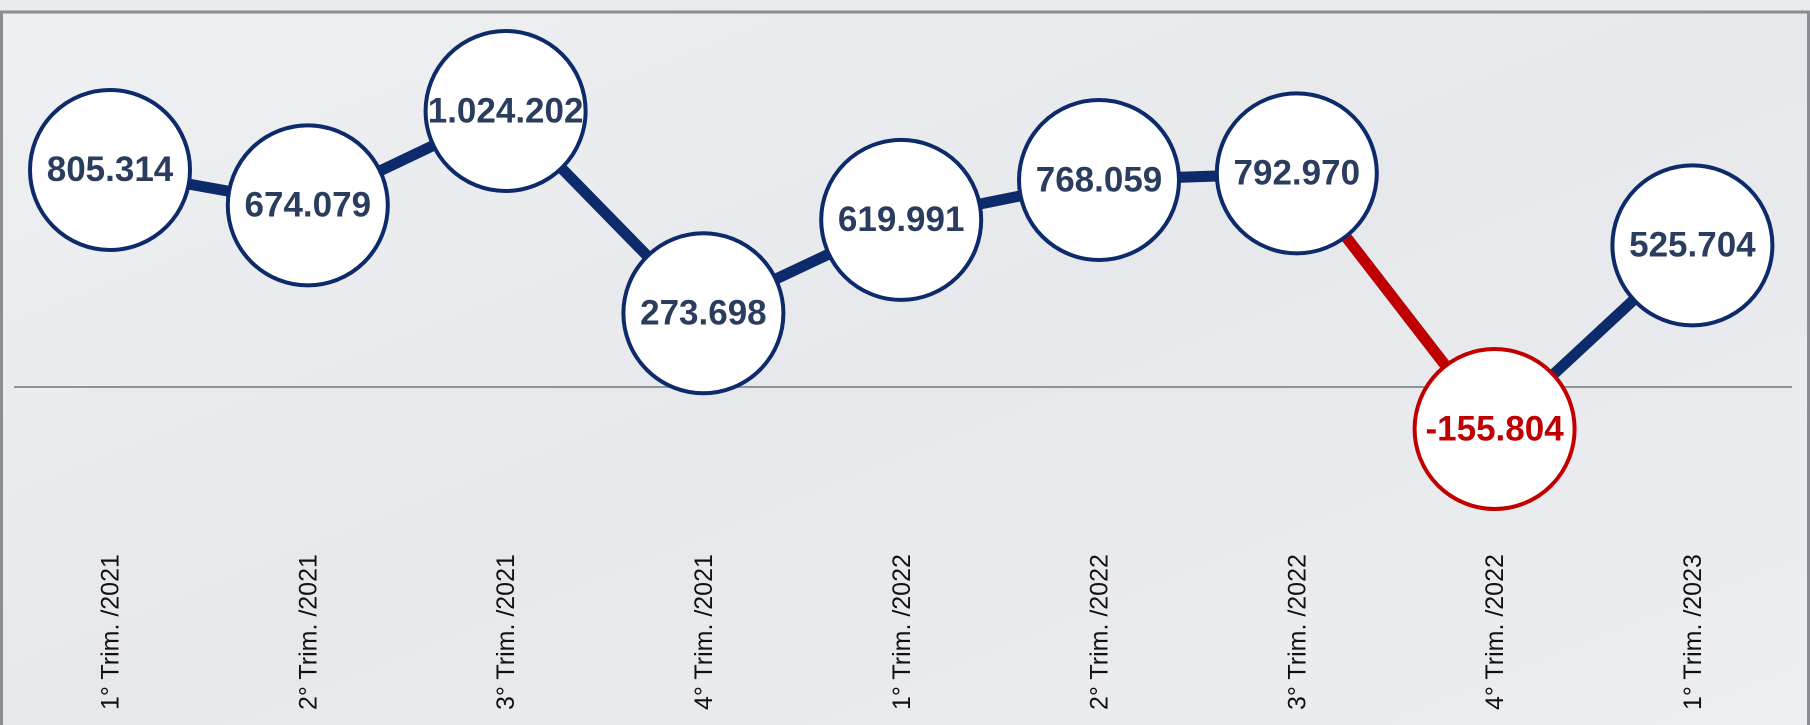 Image resolution: width=1810 pixels, height=725 pixels. Describe the element at coordinates (902, 632) in the screenshot. I see `x-tick-label: 1° Trim. /2022` at that location.